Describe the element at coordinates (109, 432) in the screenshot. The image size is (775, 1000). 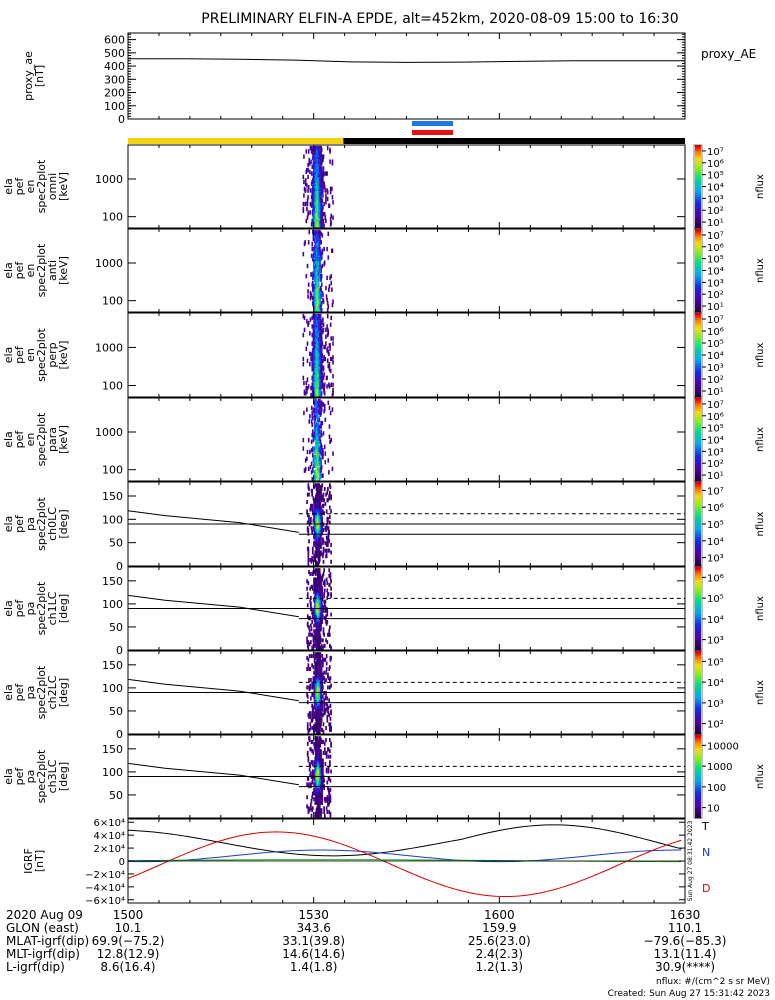
I see `y-tick-label: 1000` at that location.